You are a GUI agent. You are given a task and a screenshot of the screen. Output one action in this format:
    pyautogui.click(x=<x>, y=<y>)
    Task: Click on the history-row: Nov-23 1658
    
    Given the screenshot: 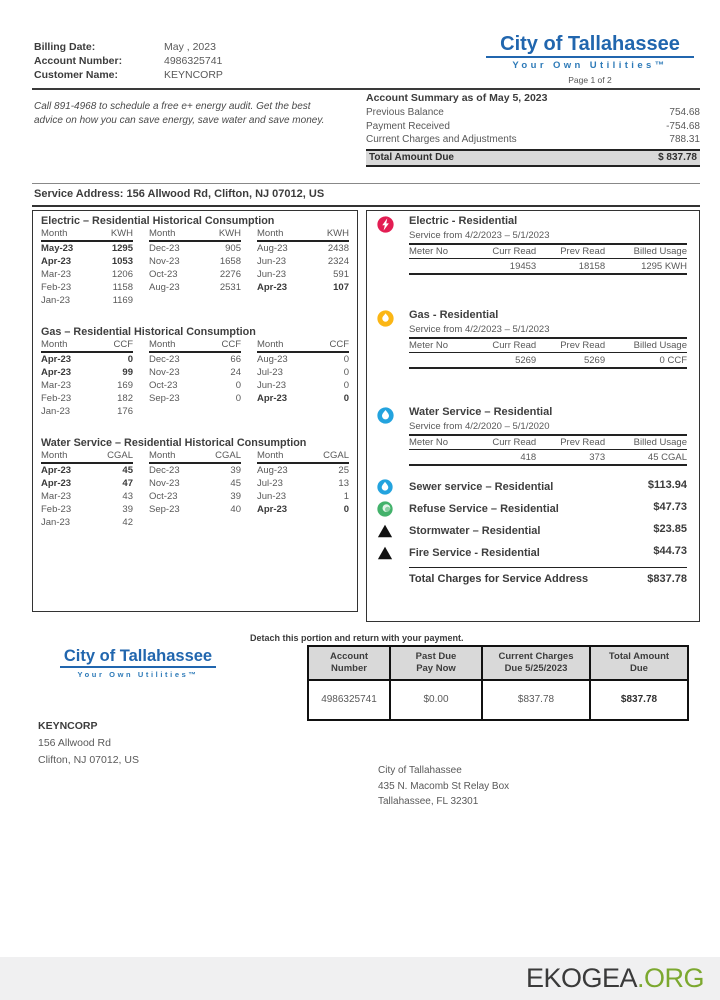 What is the action you would take?
    pyautogui.click(x=195, y=261)
    